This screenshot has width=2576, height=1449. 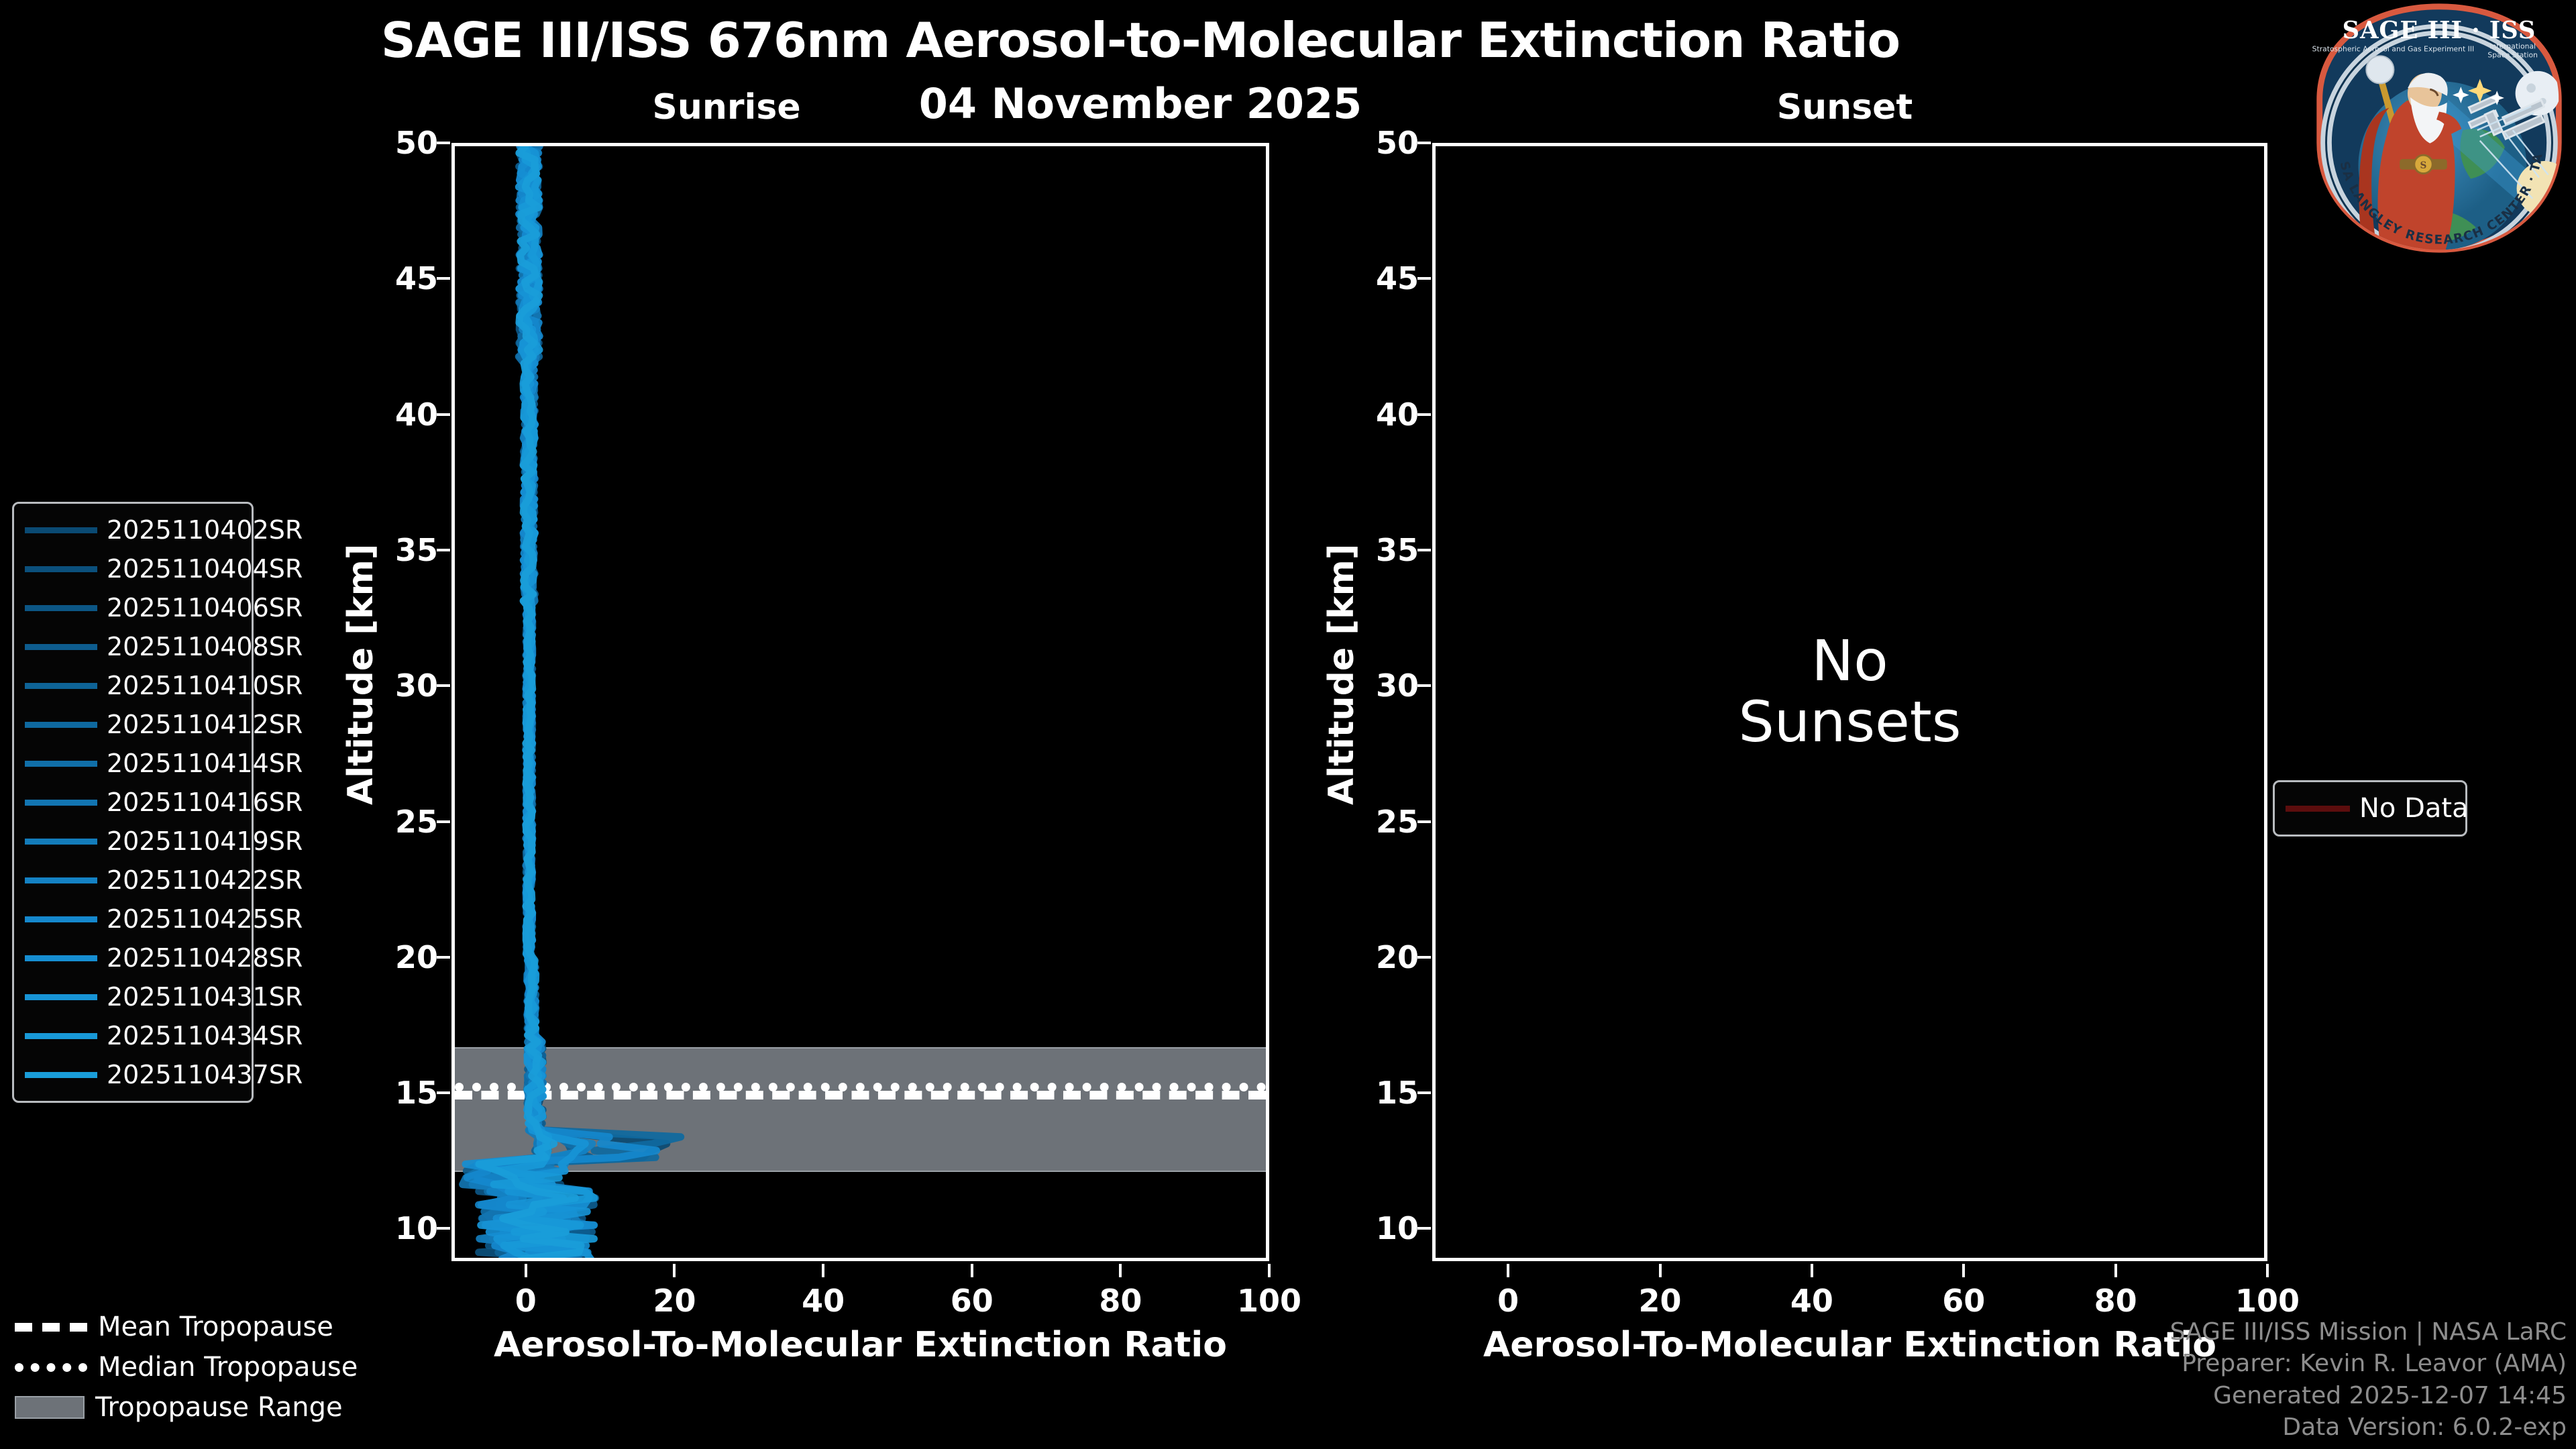 I want to click on legend-item-2025110410SR: 2025110410SR, so click(x=164, y=685).